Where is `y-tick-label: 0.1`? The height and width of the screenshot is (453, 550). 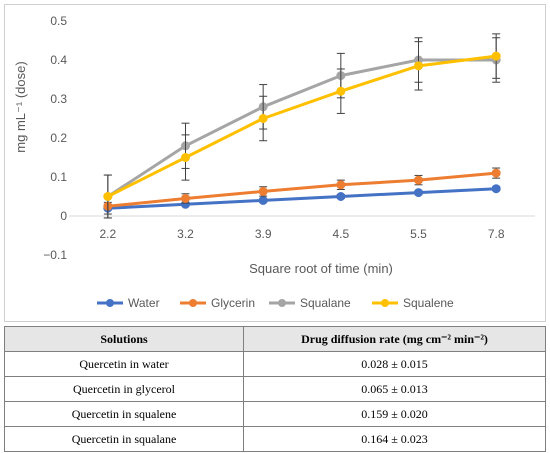 y-tick-label: 0.1 is located at coordinates (58, 177).